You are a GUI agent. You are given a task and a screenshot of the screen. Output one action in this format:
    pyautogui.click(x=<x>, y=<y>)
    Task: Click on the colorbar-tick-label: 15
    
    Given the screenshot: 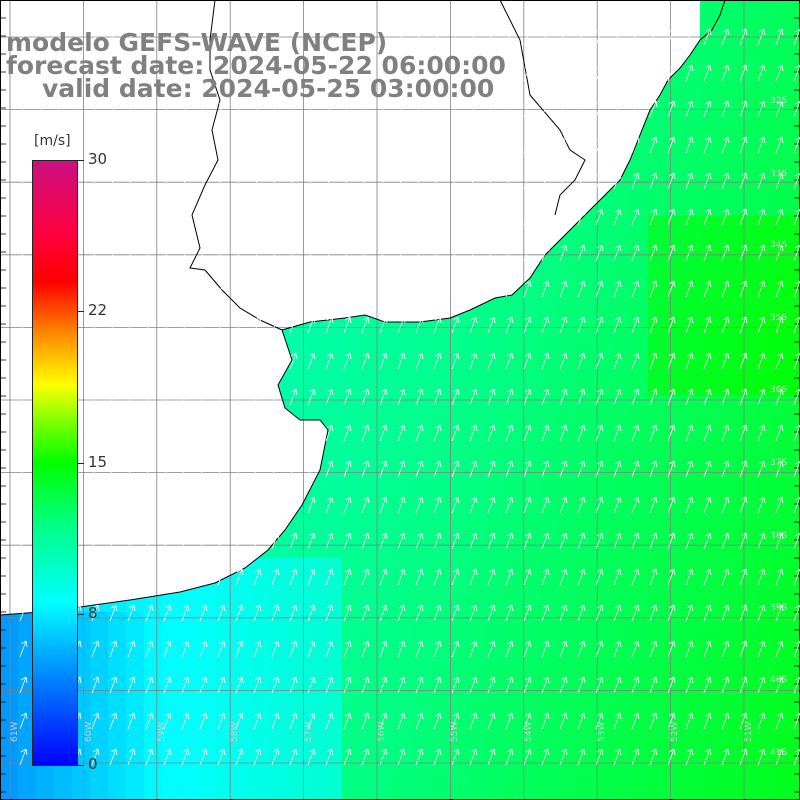 What is the action you would take?
    pyautogui.click(x=98, y=462)
    